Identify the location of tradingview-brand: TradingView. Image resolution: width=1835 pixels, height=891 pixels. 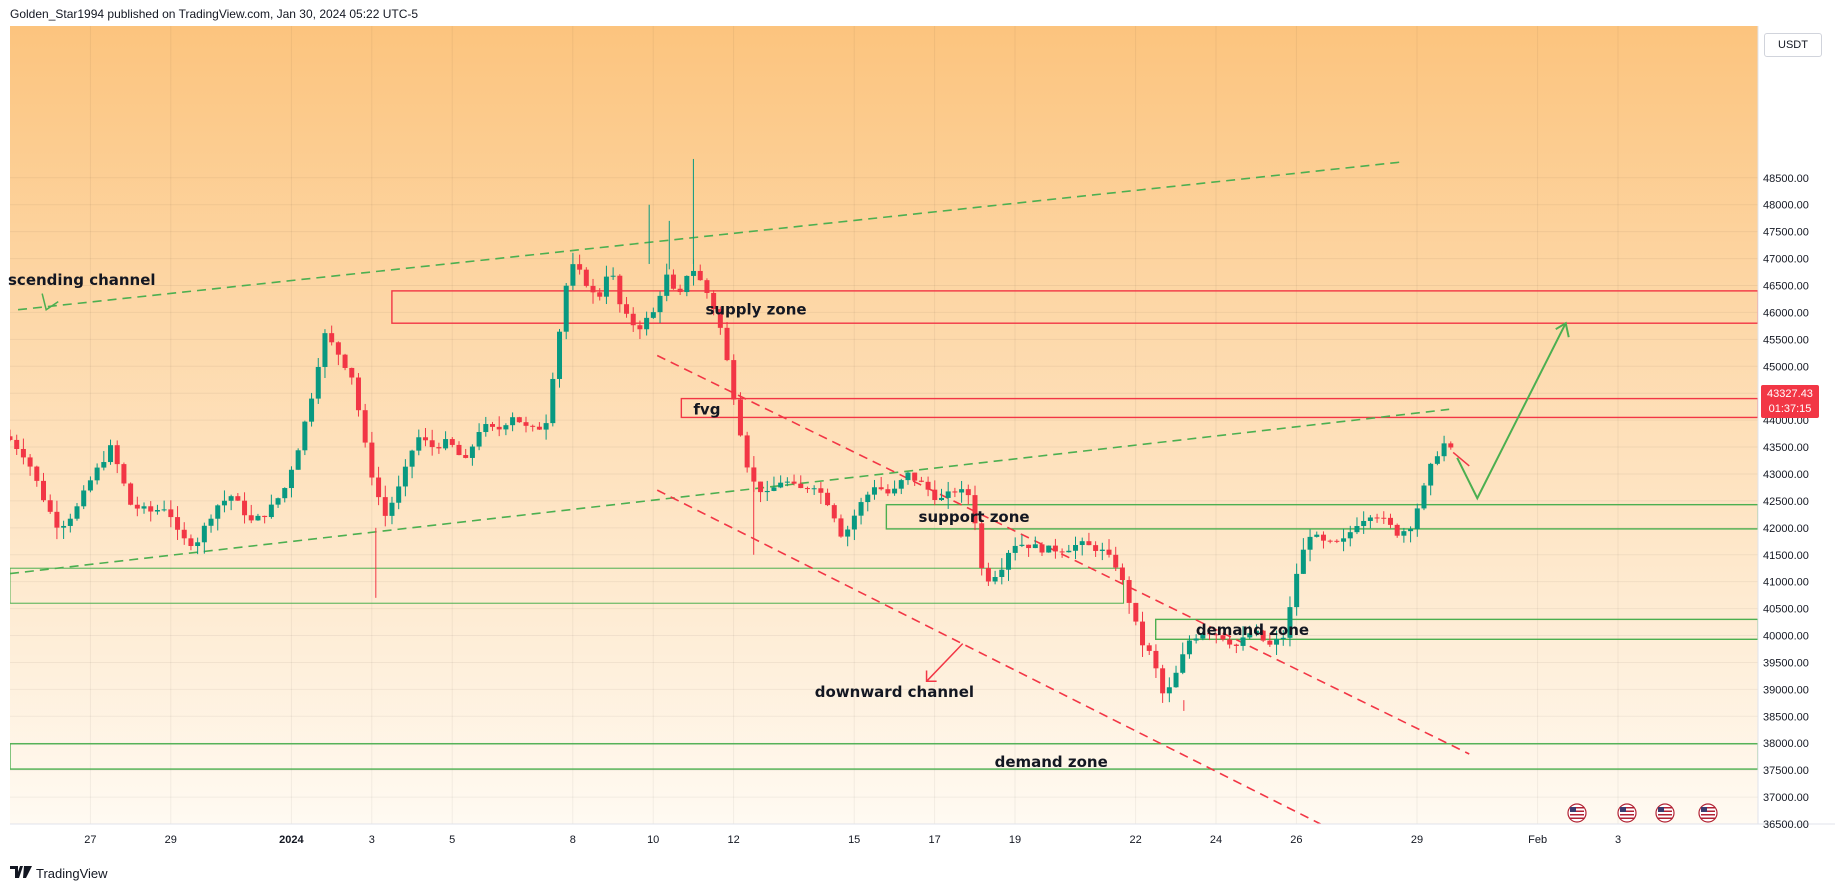
(59, 873).